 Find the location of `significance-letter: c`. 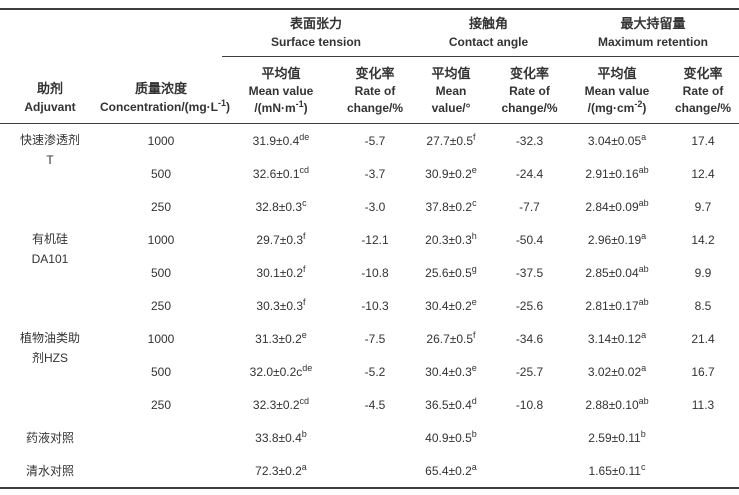

significance-letter: c is located at coordinates (304, 202).